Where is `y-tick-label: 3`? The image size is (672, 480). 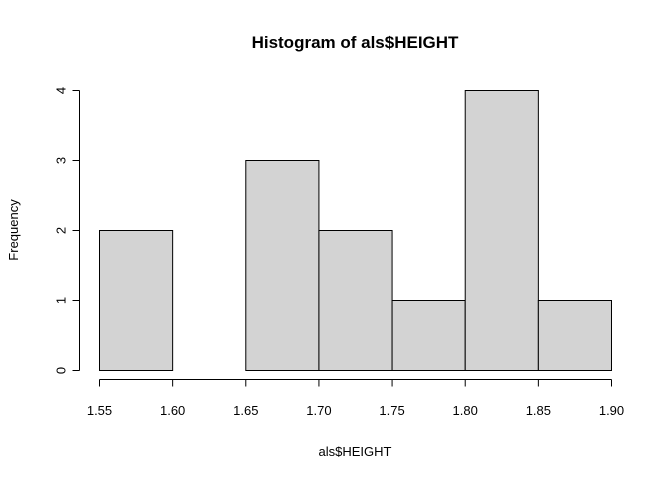
y-tick-label: 3 is located at coordinates (60, 160).